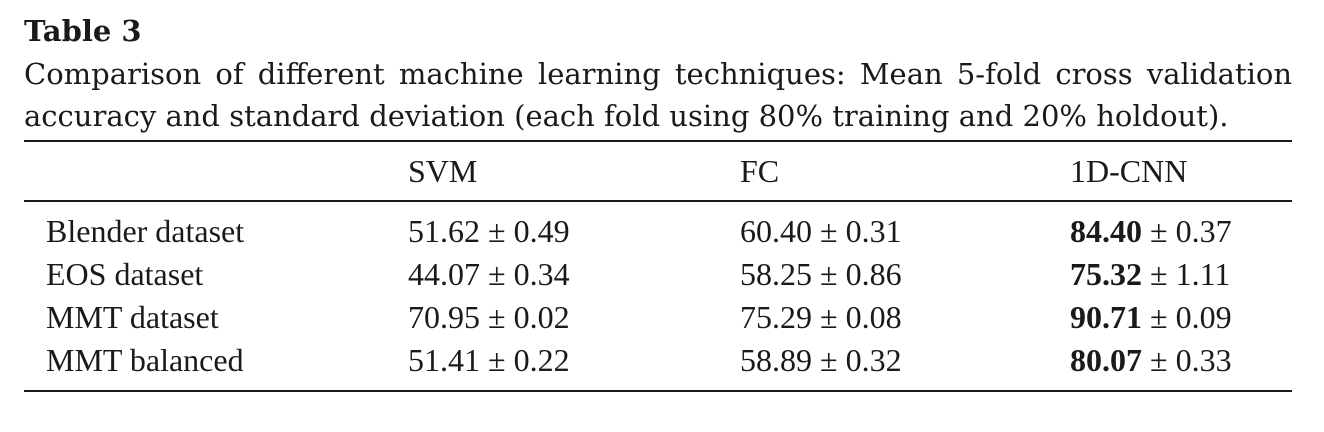  Describe the element at coordinates (776, 274) in the screenshot. I see `cell-mean: 58.25` at that location.